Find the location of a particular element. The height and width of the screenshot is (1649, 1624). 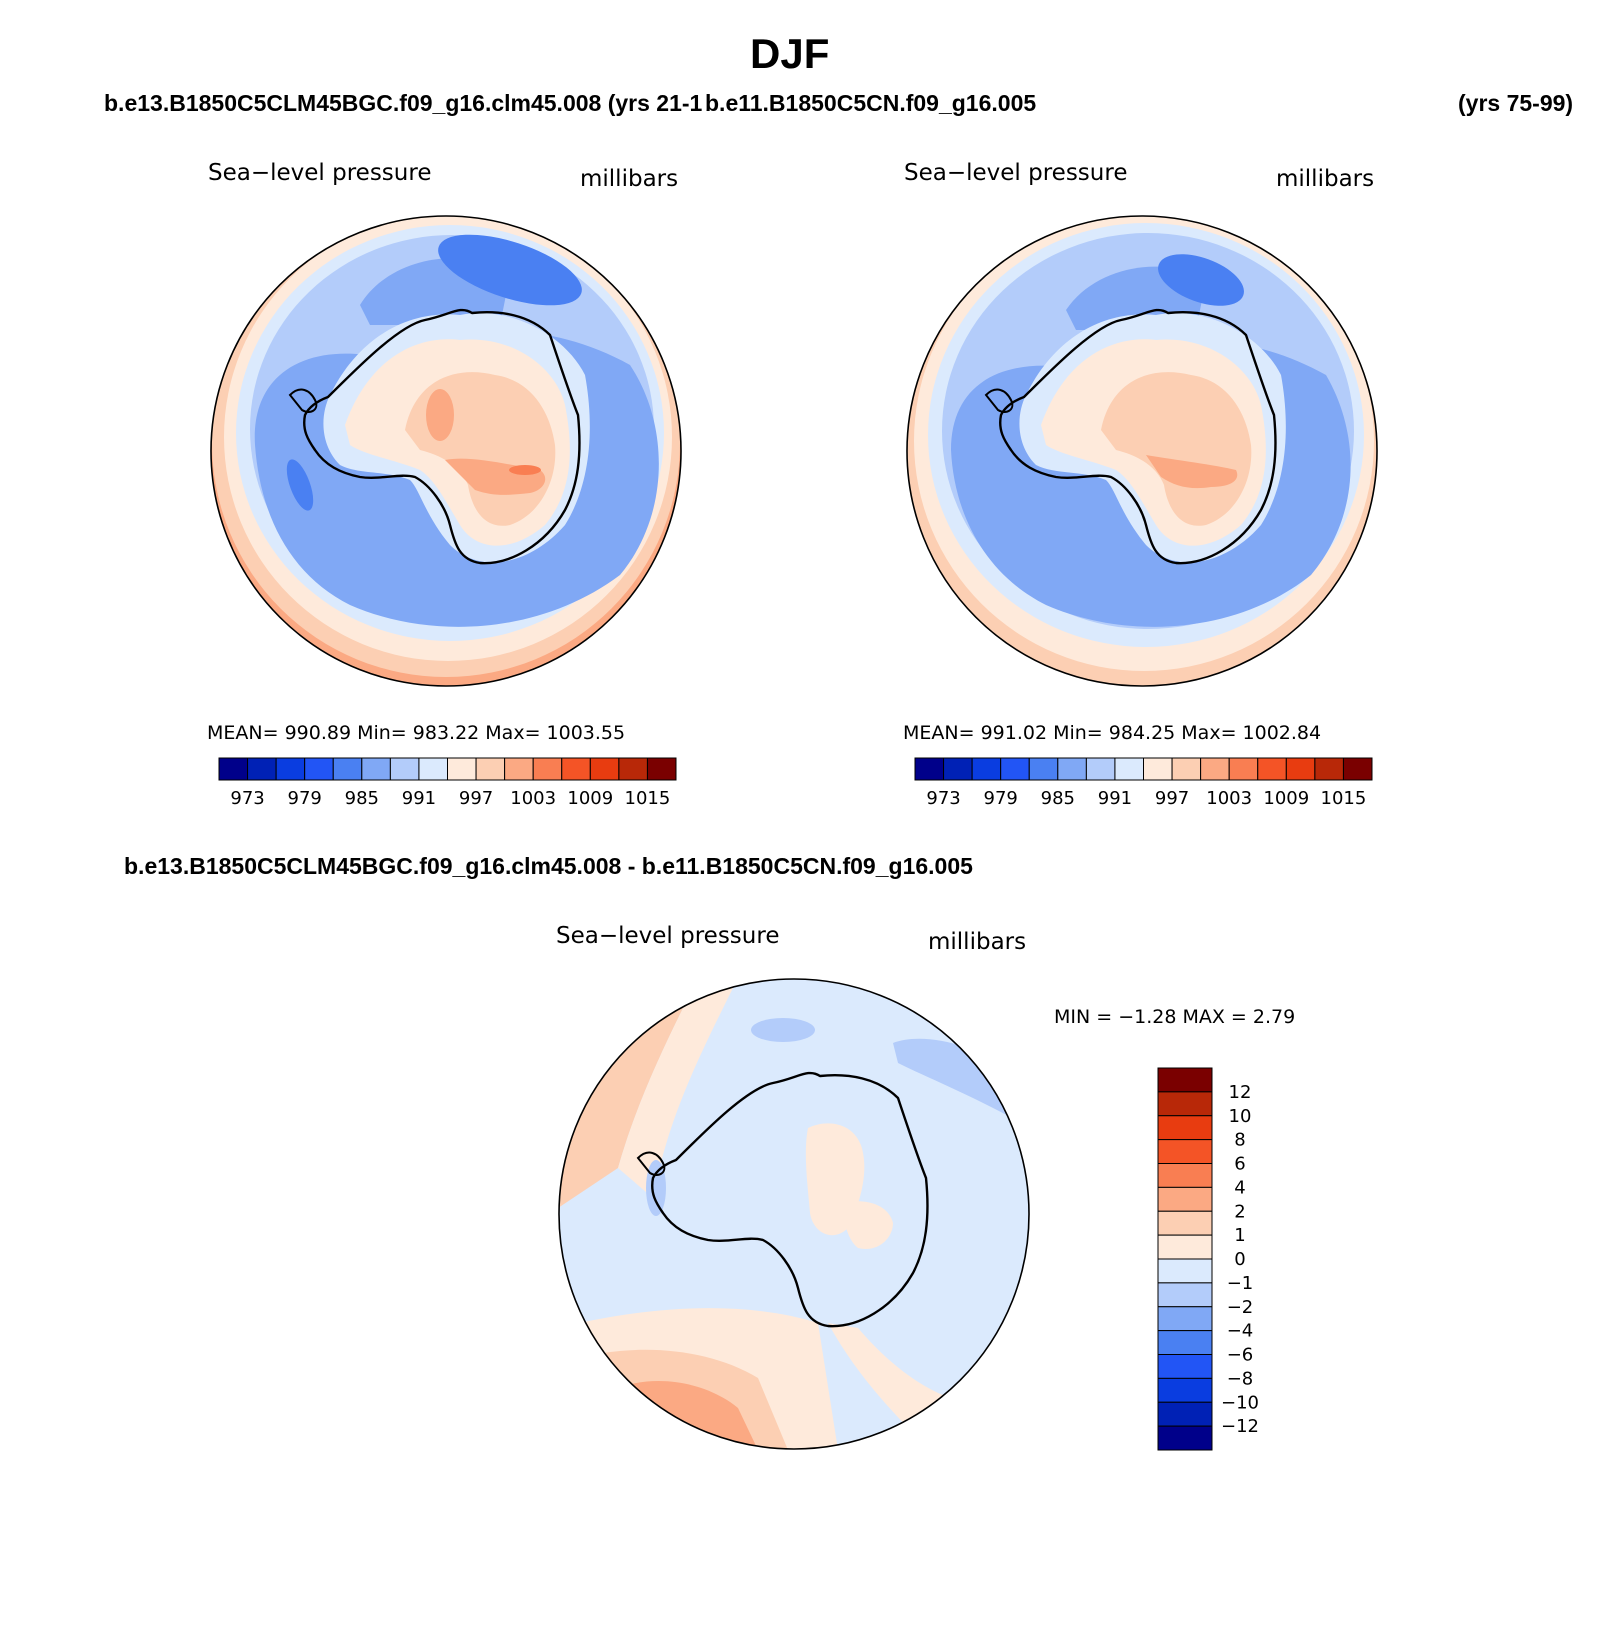

panel1-fill-982b is located at coordinates (300, 485).